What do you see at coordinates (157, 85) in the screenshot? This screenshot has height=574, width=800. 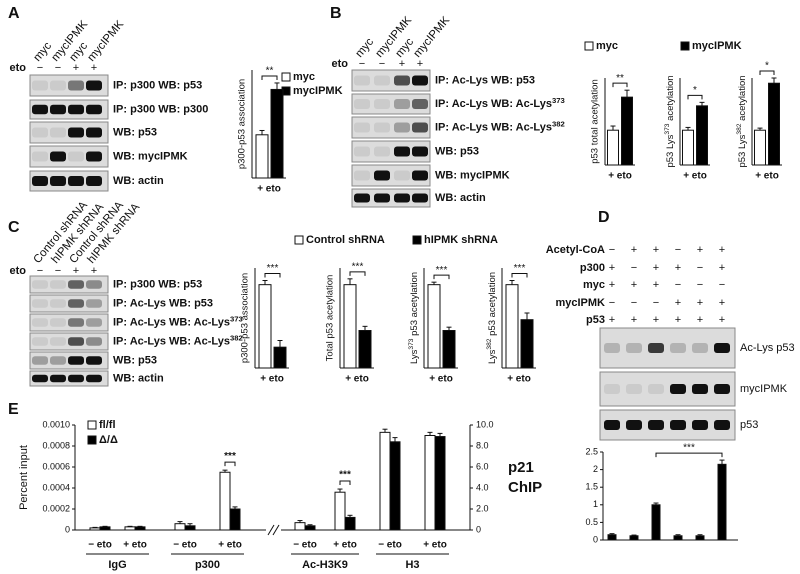 I see `blot-label: IP: p300 WB: p53` at bounding box center [157, 85].